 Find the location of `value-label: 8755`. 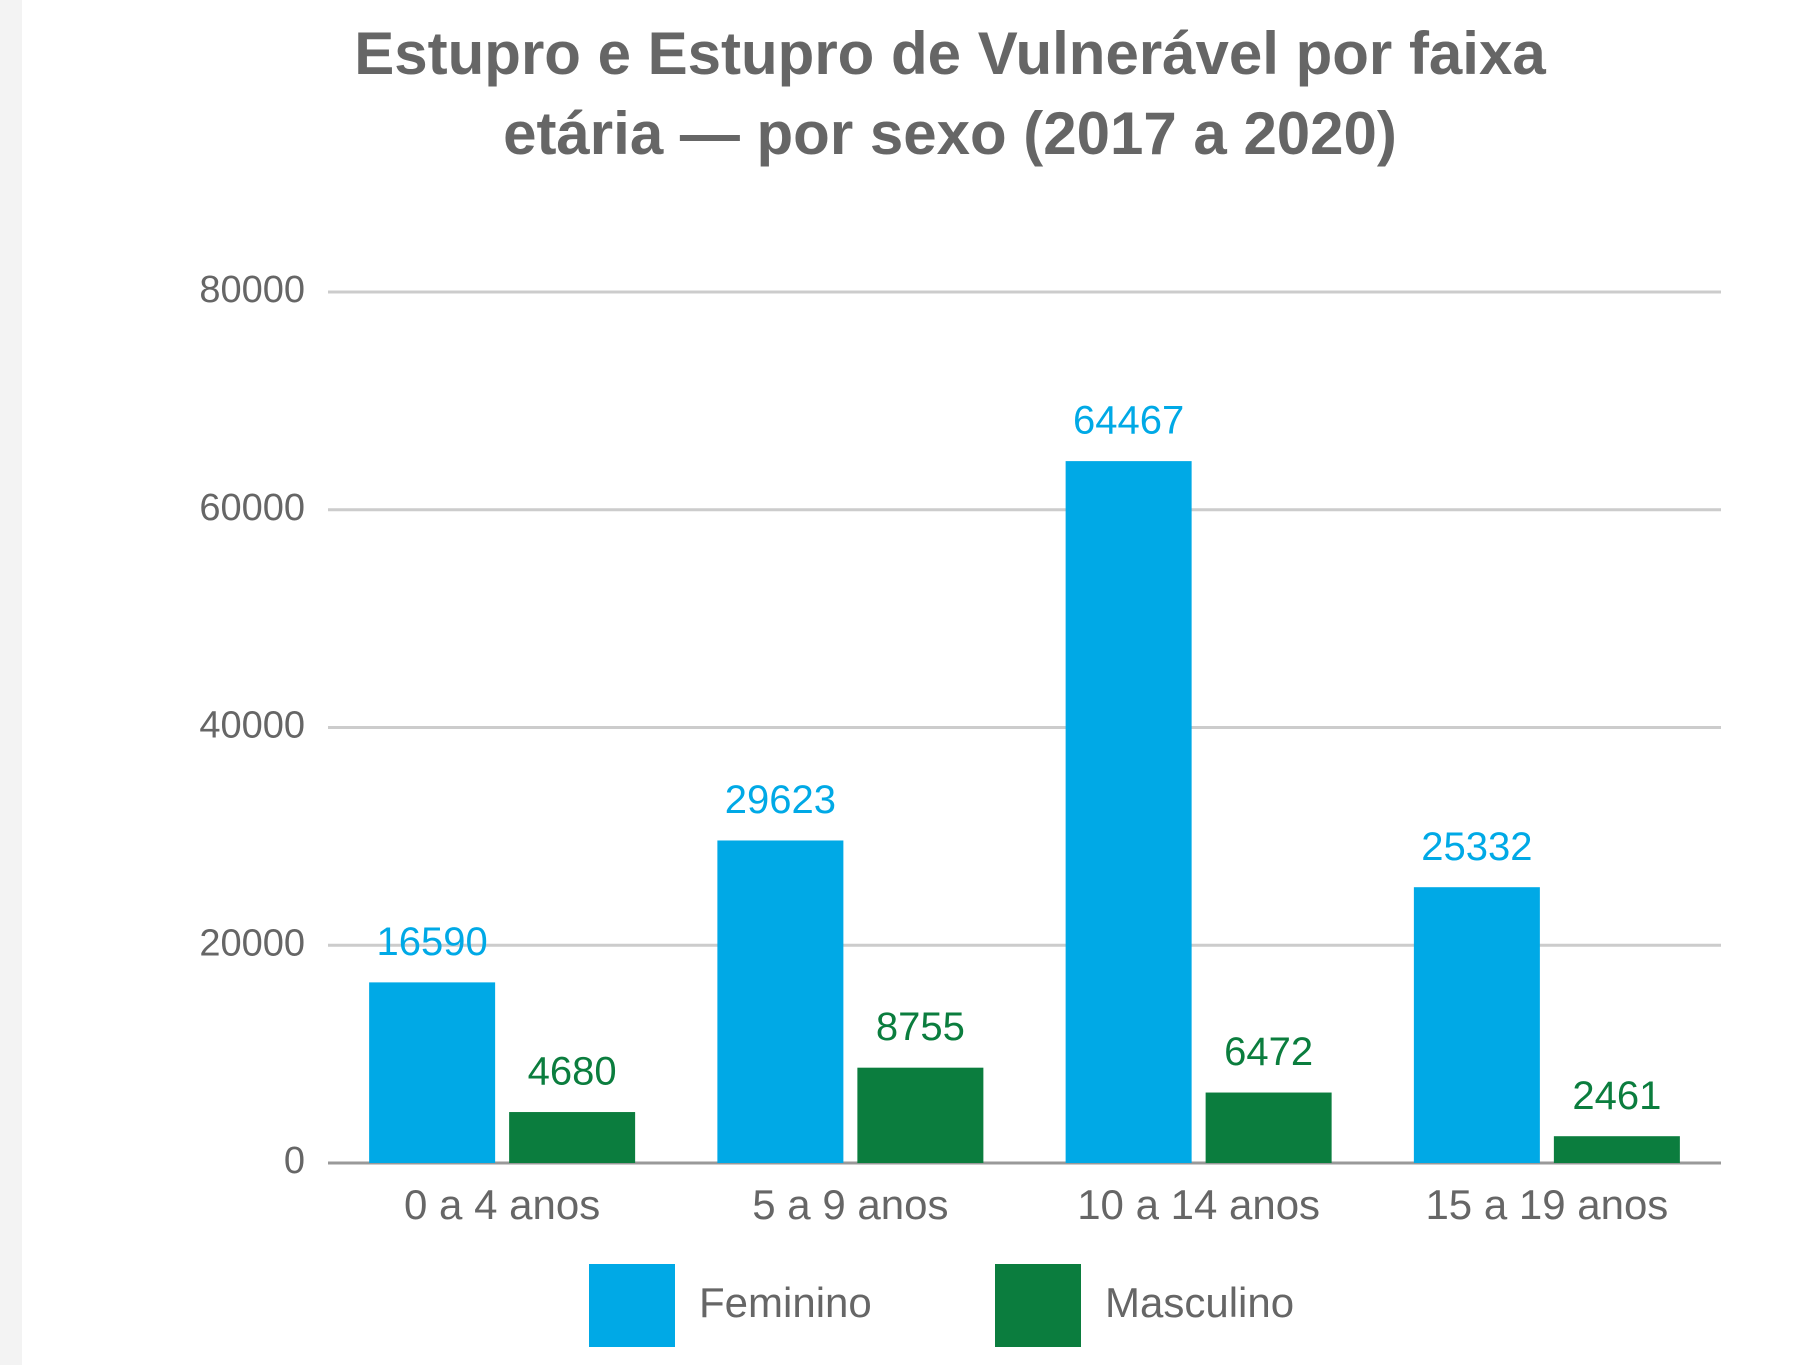

value-label: 8755 is located at coordinates (920, 1027).